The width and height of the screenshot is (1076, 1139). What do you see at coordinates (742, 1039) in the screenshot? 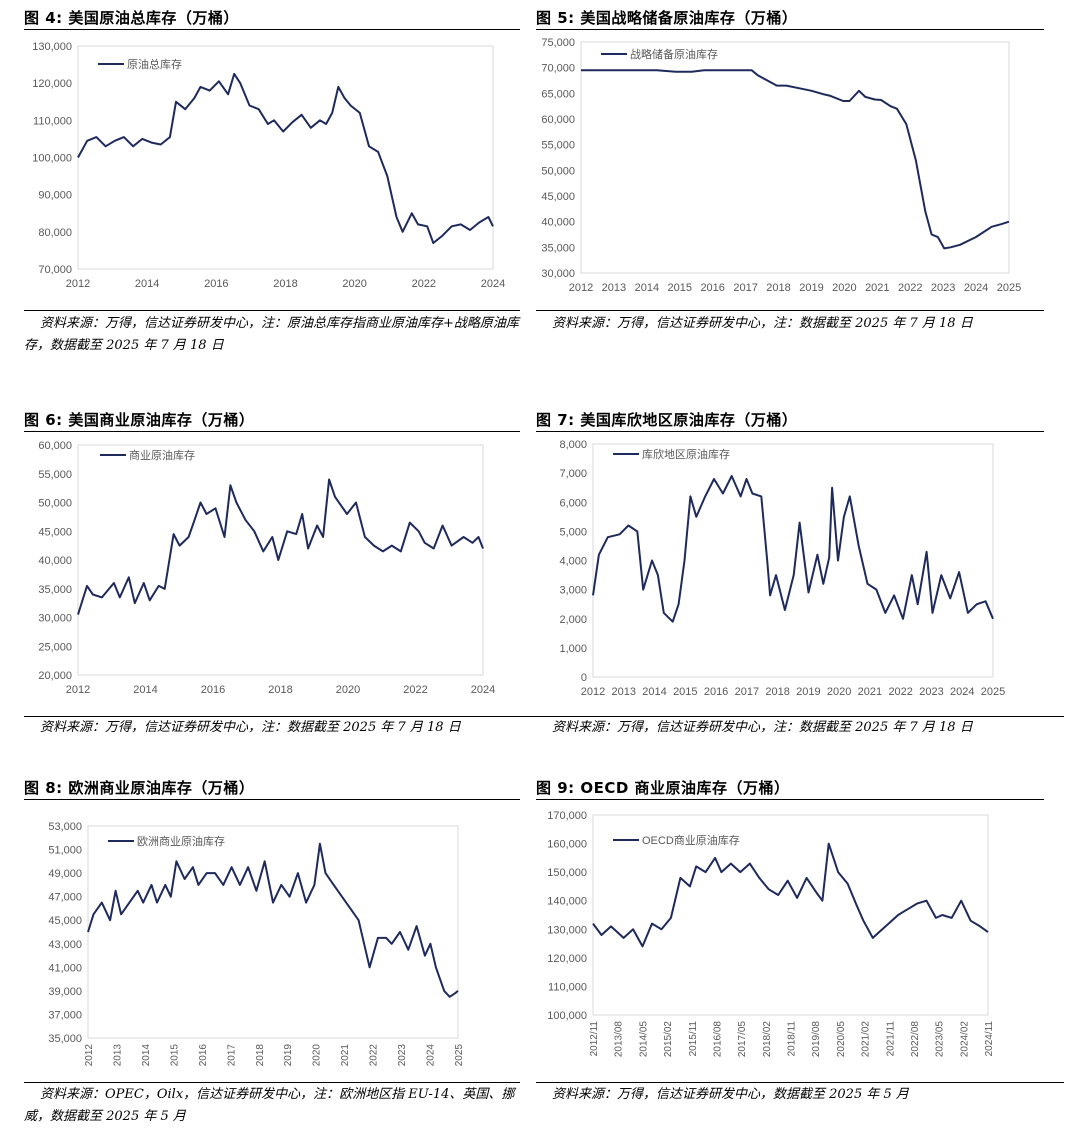
I see `x-tick-label: 2017/05` at bounding box center [742, 1039].